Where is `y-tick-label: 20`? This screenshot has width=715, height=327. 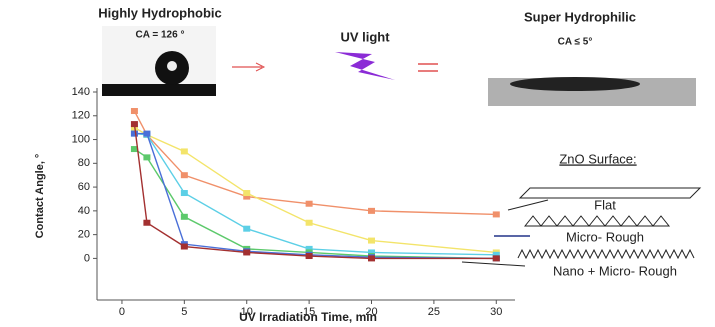
y-tick-label: 20 is located at coordinates (84, 235).